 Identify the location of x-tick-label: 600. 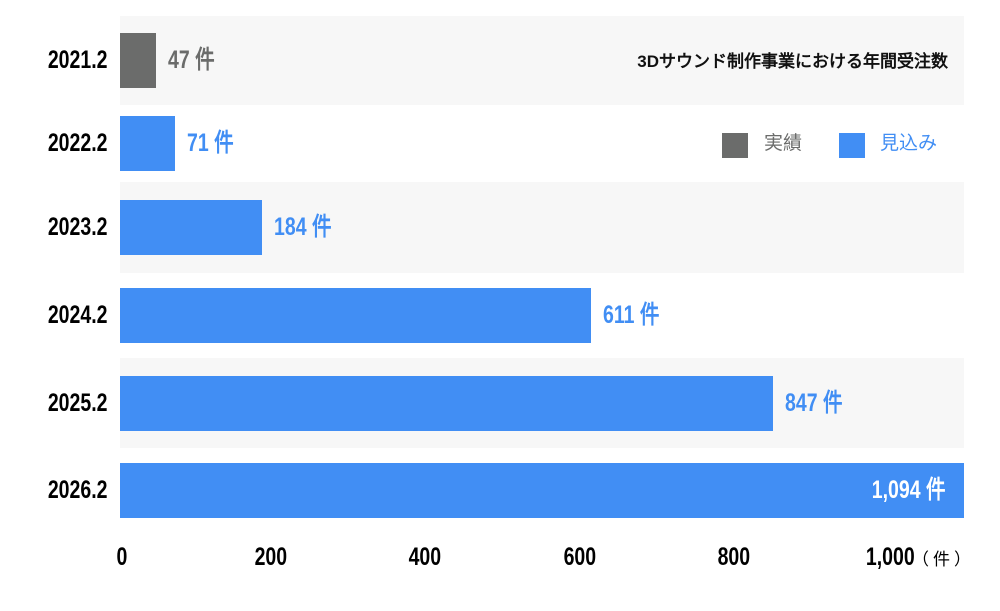
(579, 557).